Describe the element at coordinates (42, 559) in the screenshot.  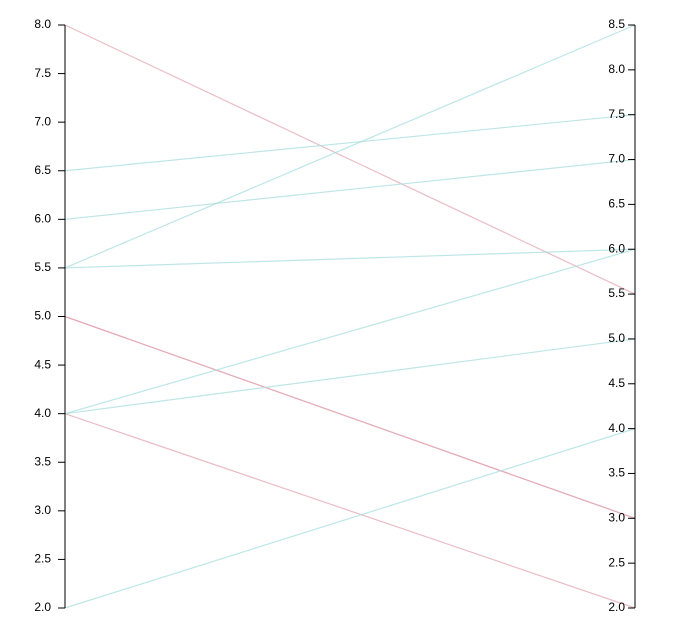
I see `y-tick-label: 2.5` at that location.